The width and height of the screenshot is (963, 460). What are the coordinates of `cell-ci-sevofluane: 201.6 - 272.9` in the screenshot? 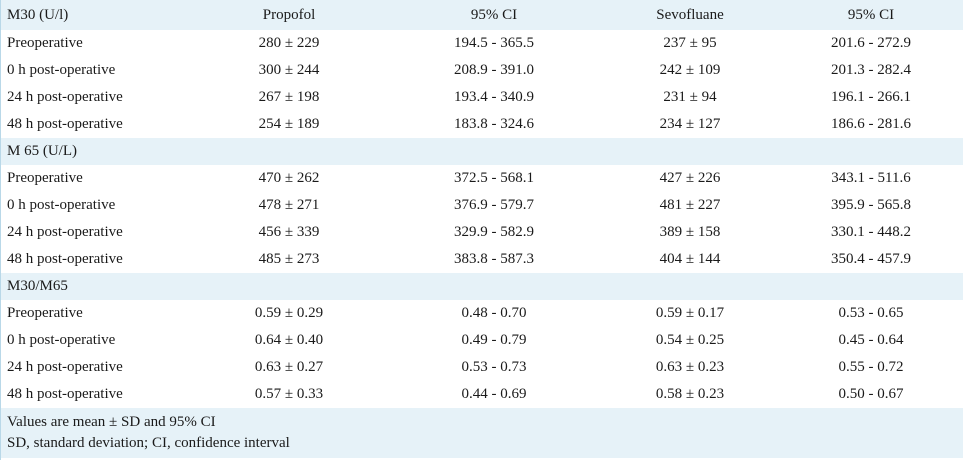 It's located at (871, 43).